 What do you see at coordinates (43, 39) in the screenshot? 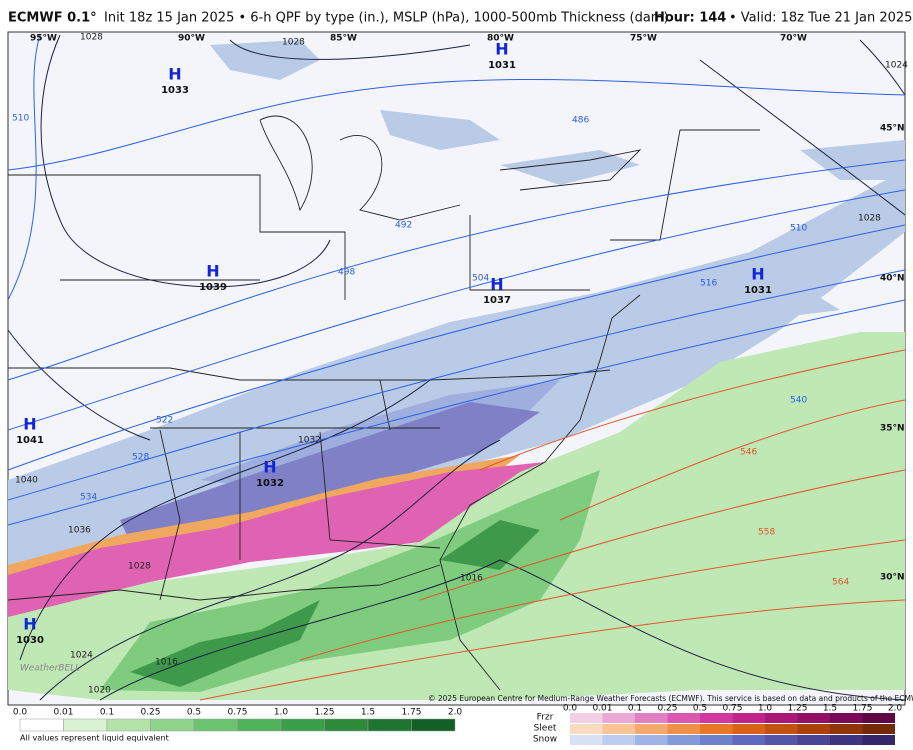
I see `longitude-label: 95°W` at bounding box center [43, 39].